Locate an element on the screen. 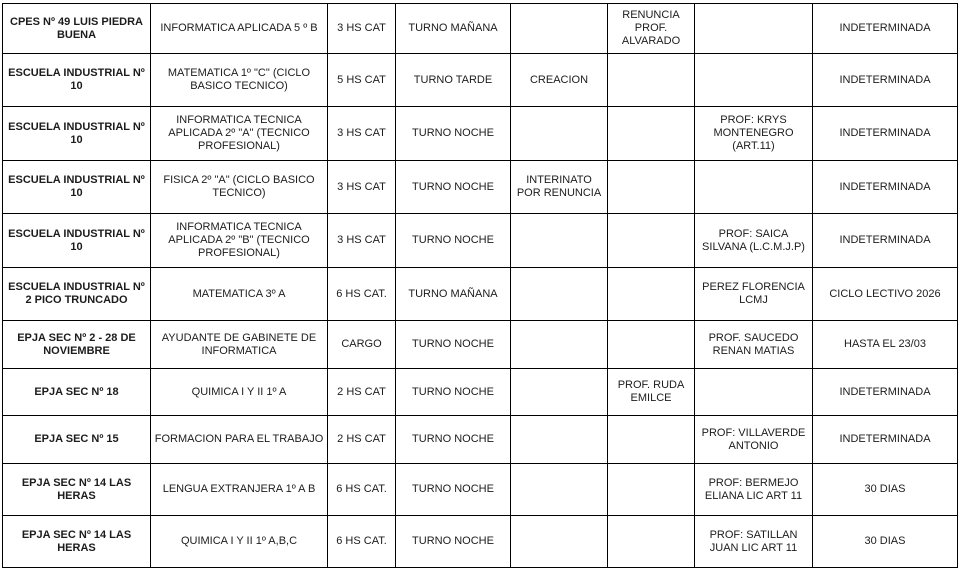 The image size is (961, 572). cell-school: EPJA SEC Nº 18 is located at coordinates (76, 392).